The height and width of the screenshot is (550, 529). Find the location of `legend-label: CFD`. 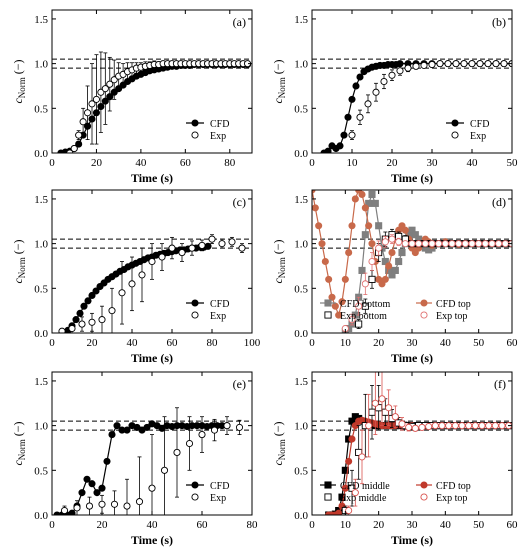

legend-label: CFD is located at coordinates (219, 304).